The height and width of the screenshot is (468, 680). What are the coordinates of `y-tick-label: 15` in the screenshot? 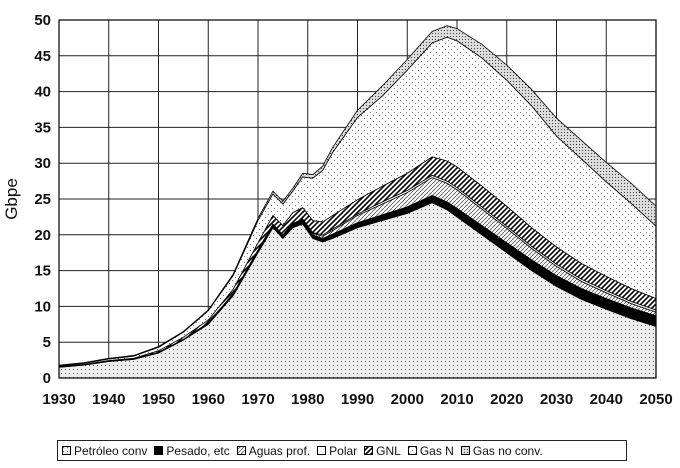 It's located at (42, 271).